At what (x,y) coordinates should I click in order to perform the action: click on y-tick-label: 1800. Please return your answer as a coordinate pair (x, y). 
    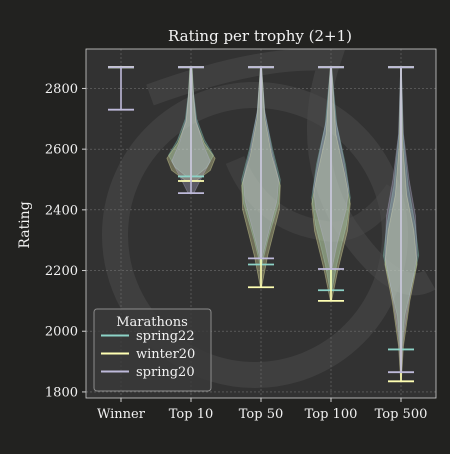
    Looking at the image, I should click on (61, 392).